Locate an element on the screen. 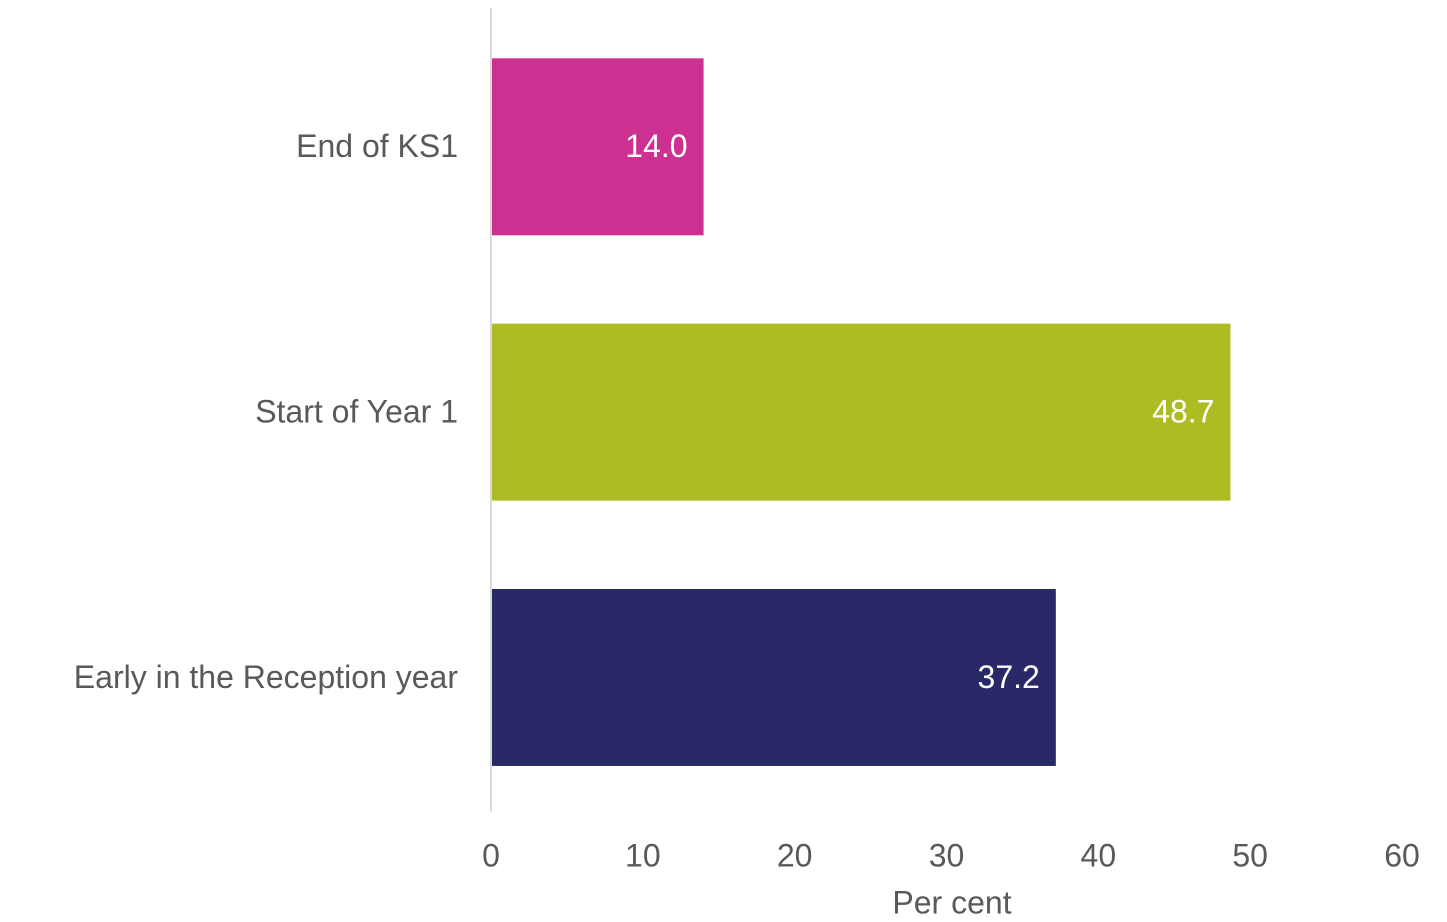  x-tick-label: 30 is located at coordinates (947, 855).